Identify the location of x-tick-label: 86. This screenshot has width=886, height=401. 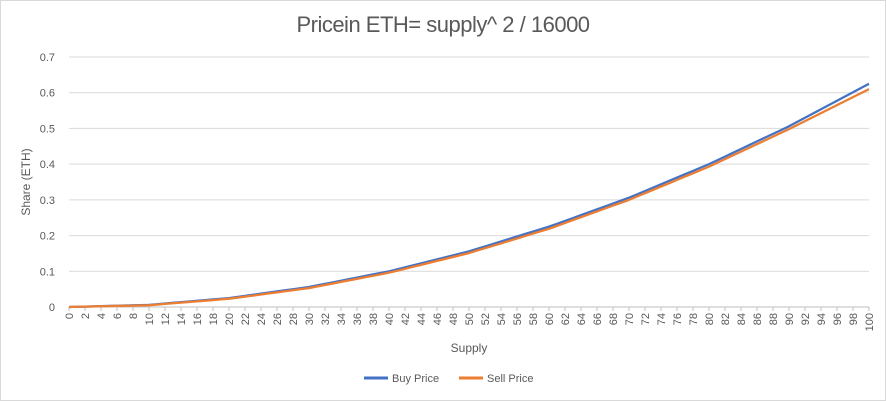
(758, 319).